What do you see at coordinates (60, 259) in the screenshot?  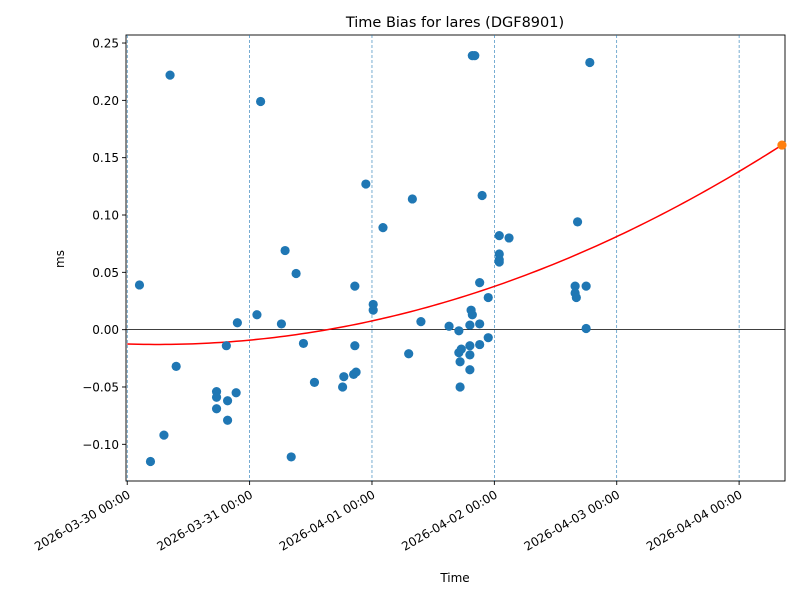 I see `y-axis-label: ms` at bounding box center [60, 259].